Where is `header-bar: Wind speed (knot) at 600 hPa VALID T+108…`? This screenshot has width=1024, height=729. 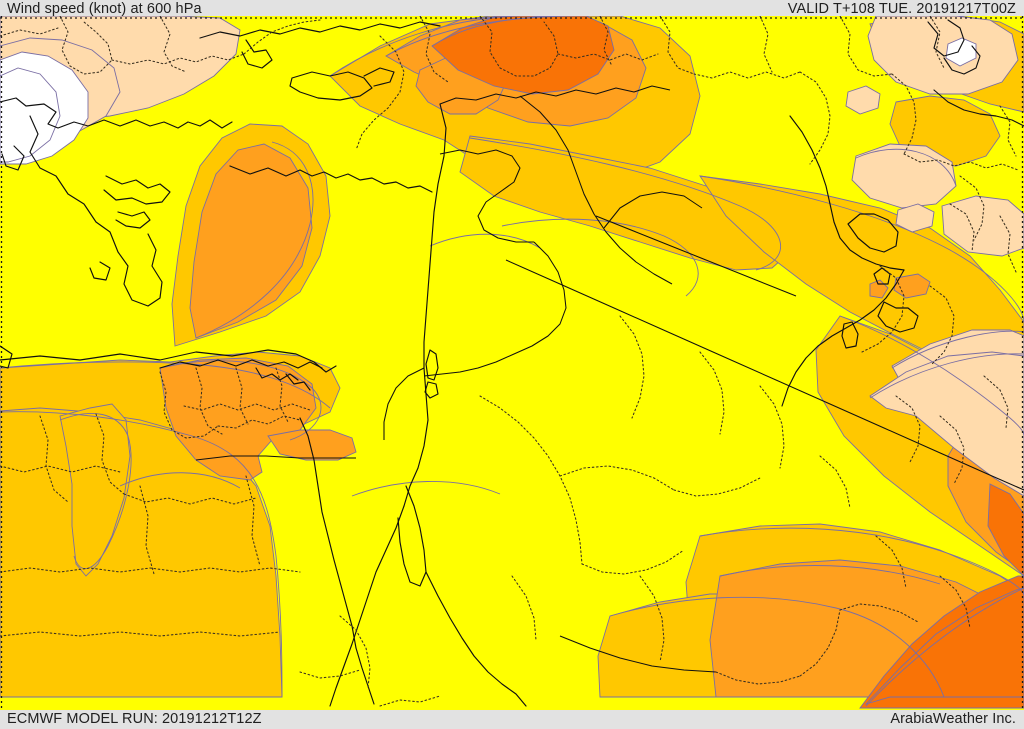 header-bar: Wind speed (knot) at 600 hPa VALID T+108… is located at coordinates (512, 9).